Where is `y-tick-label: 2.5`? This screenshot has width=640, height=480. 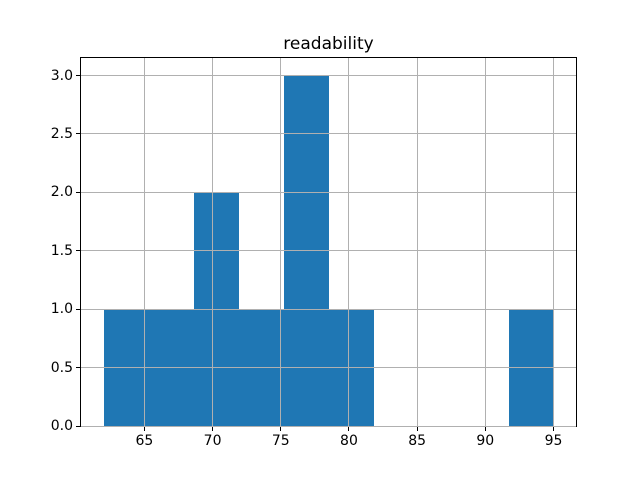
y-tick-label: 2.5 is located at coordinates (61, 133).